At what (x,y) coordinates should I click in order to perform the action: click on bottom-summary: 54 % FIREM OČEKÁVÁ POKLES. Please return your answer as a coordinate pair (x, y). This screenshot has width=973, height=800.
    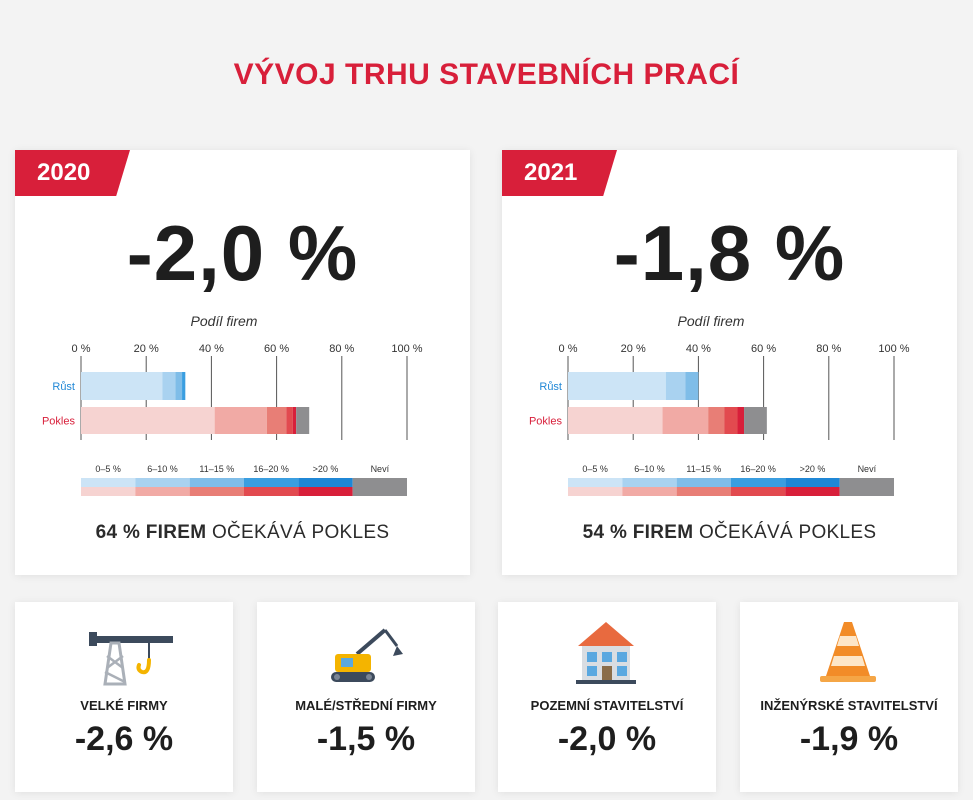
    Looking at the image, I should click on (729, 533).